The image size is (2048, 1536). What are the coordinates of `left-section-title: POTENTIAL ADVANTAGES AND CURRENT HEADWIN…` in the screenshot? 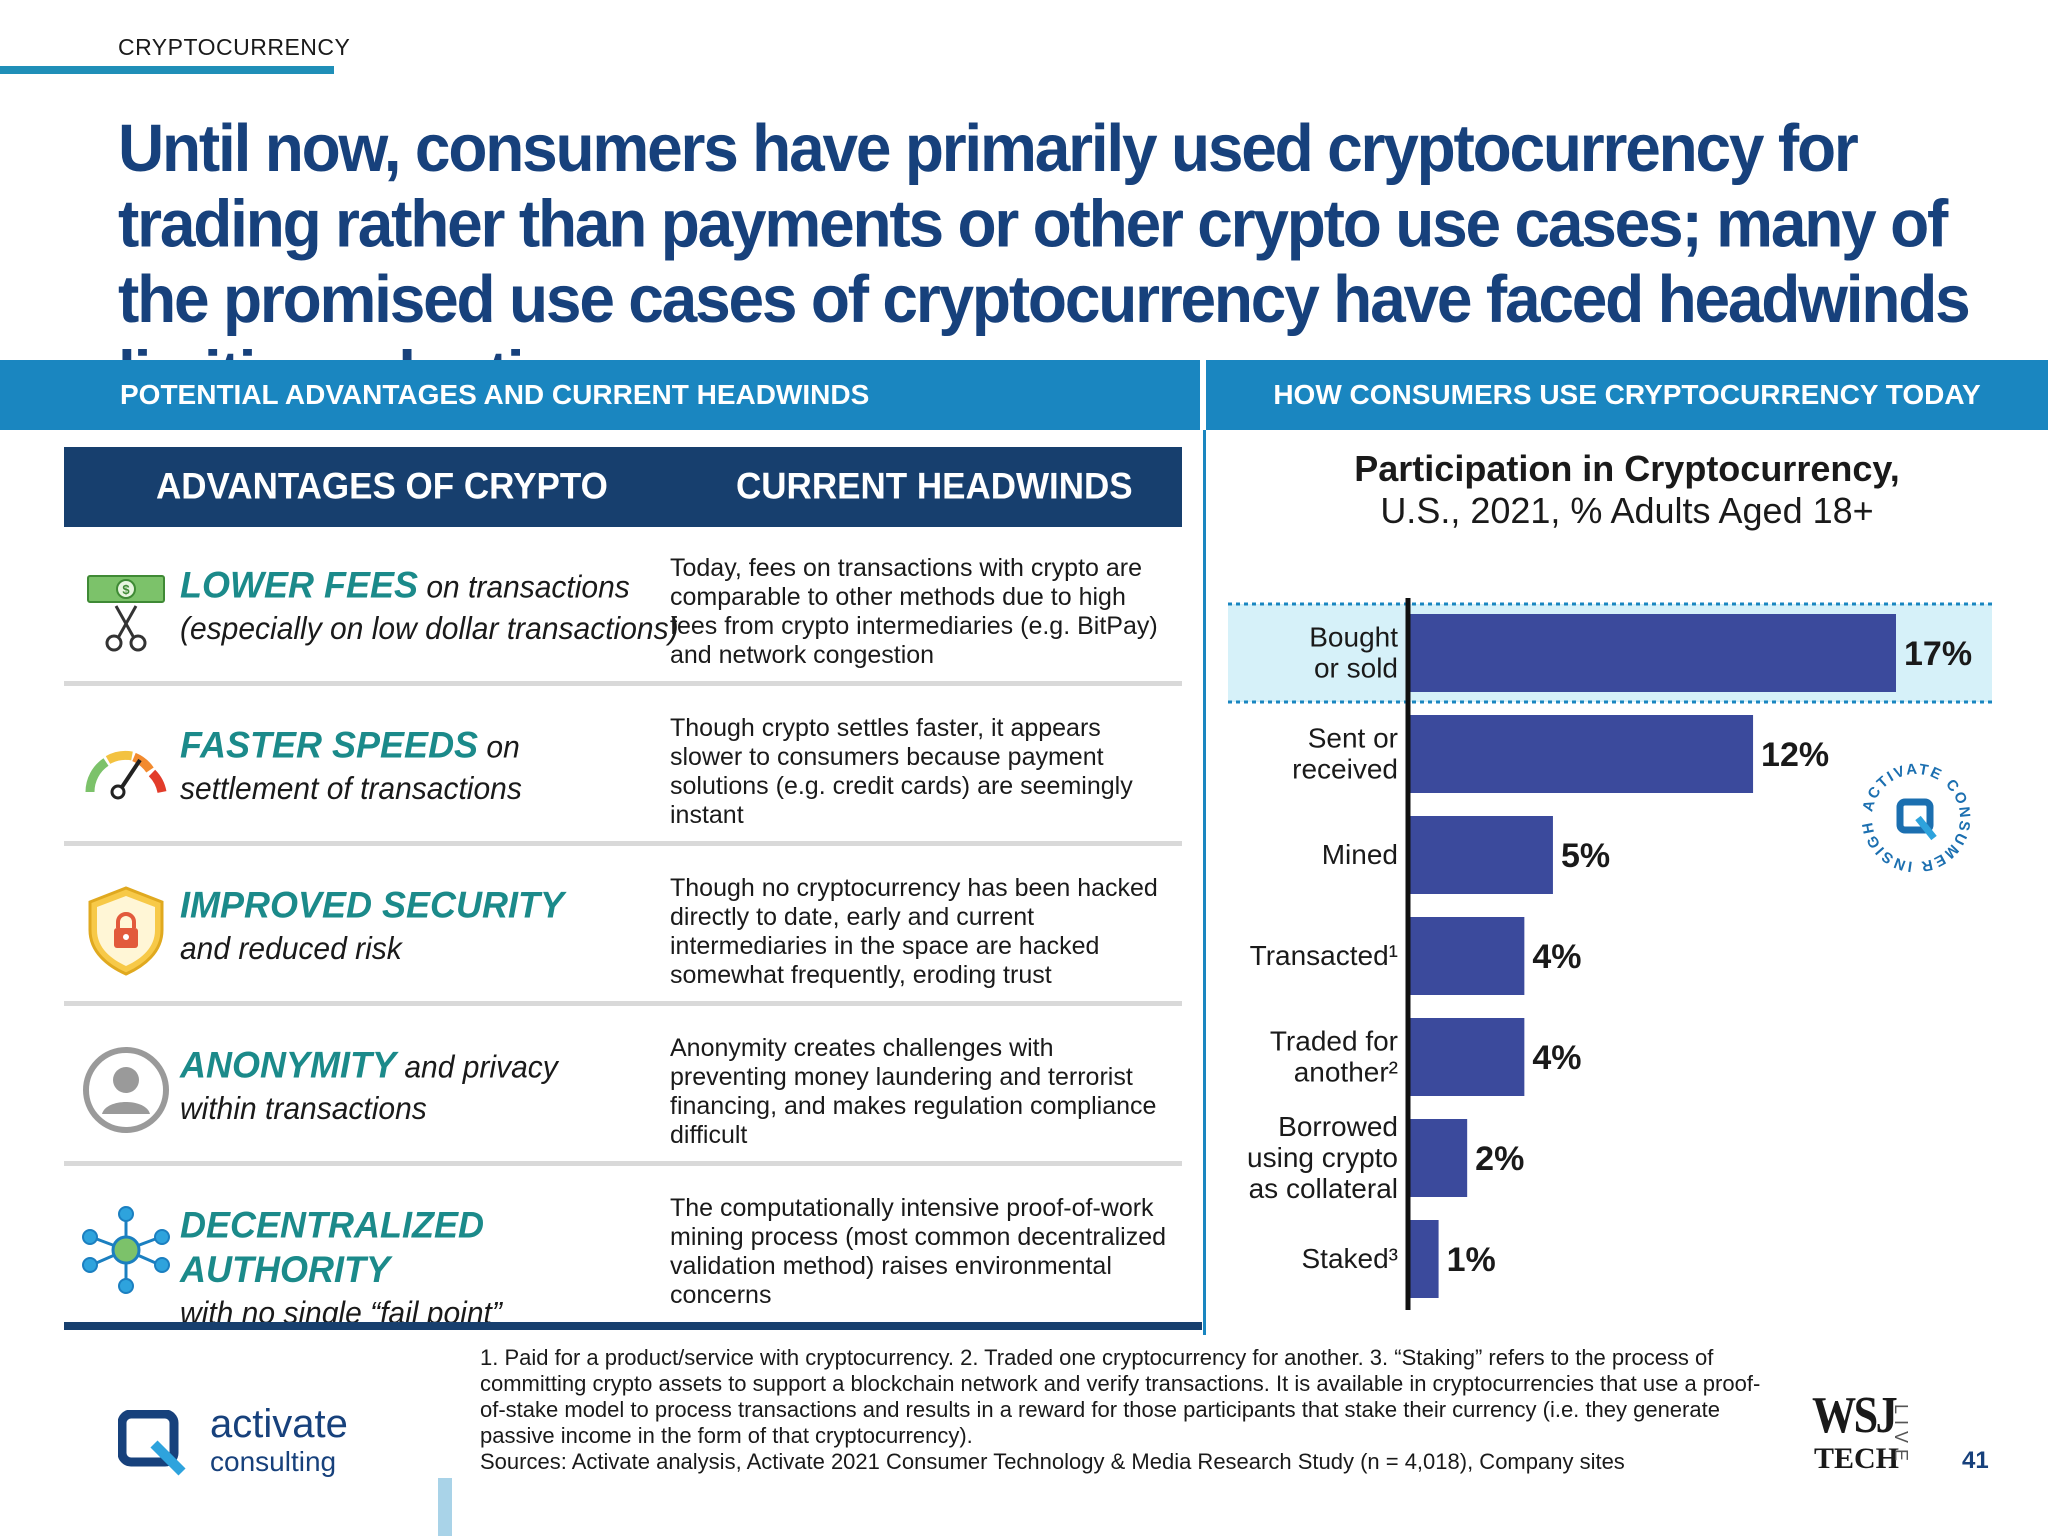 It's located at (495, 394).